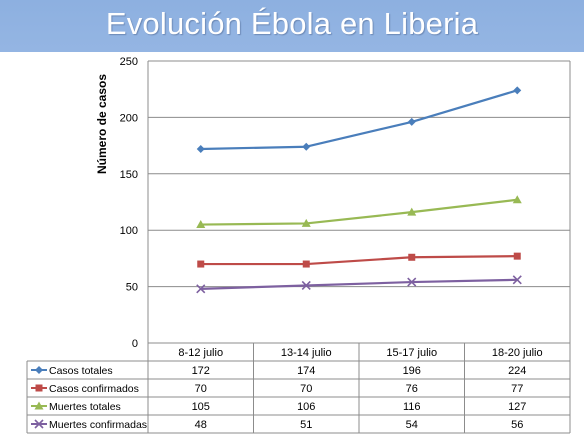 The image size is (584, 440). Describe the element at coordinates (517, 425) in the screenshot. I see `table-value: 56` at that location.